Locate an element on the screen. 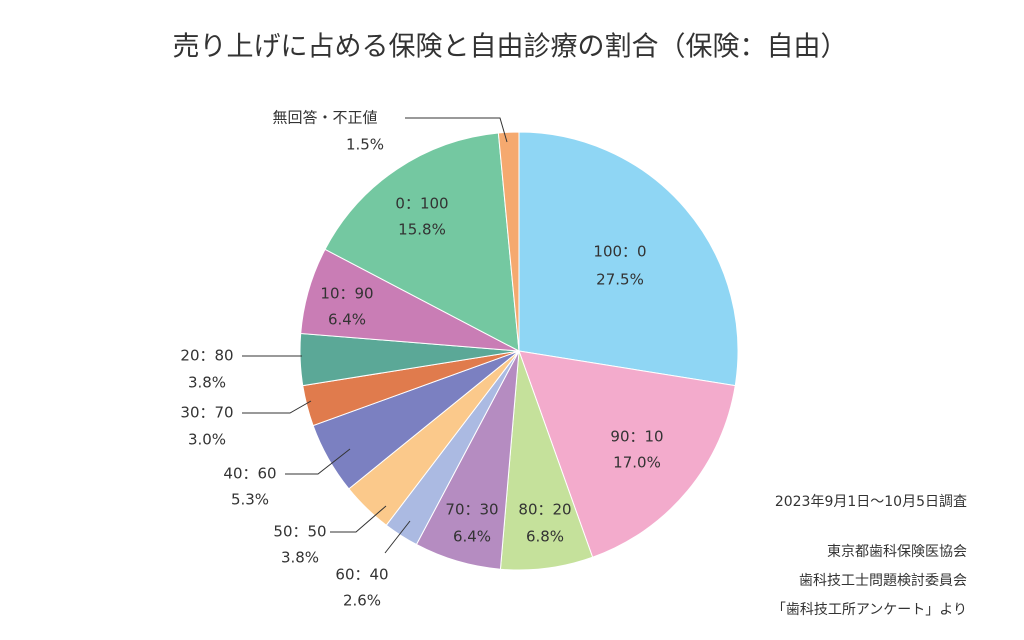 This screenshot has height=640, width=1024. value-label: 27.5% is located at coordinates (620, 280).